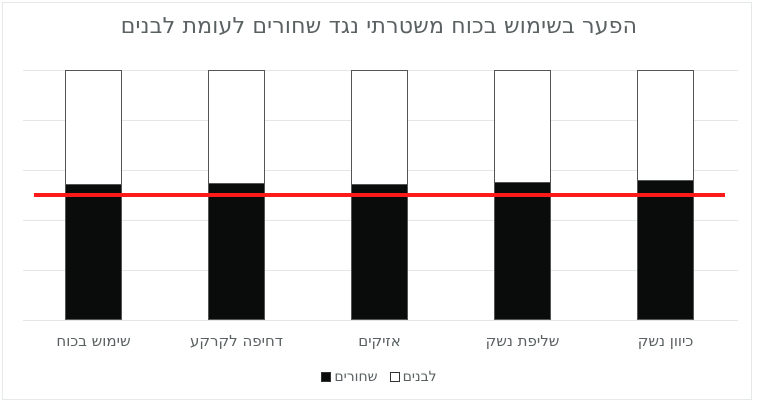 This screenshot has width=758, height=403. I want to click on gridline, so click(380, 320).